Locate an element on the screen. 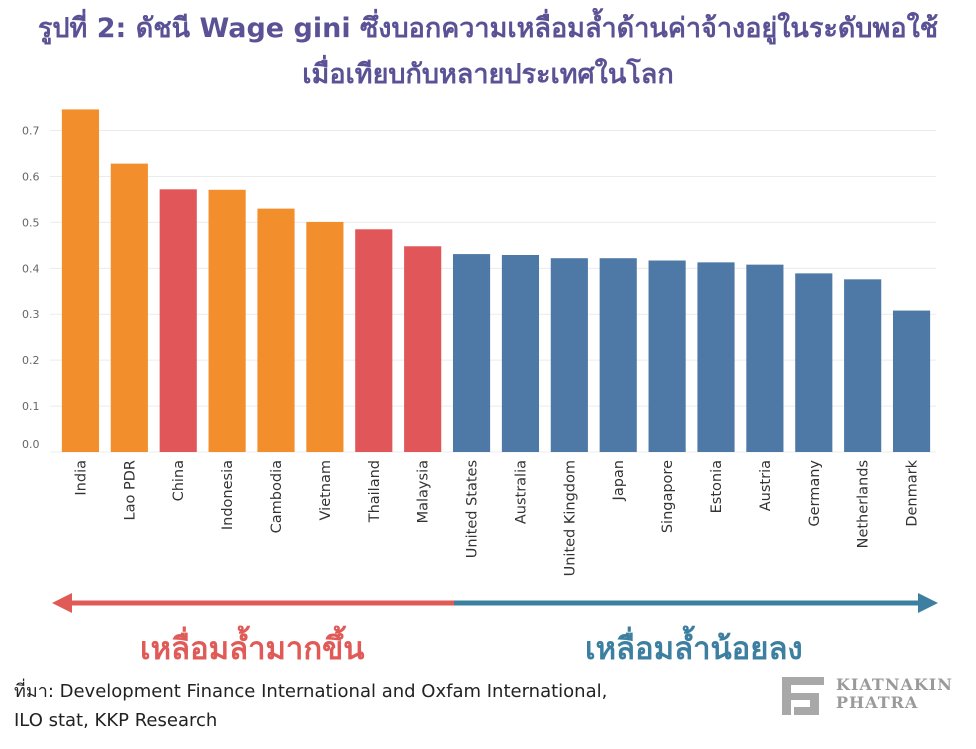 This screenshot has height=749, width=976. x-category-label: Australia is located at coordinates (521, 492).